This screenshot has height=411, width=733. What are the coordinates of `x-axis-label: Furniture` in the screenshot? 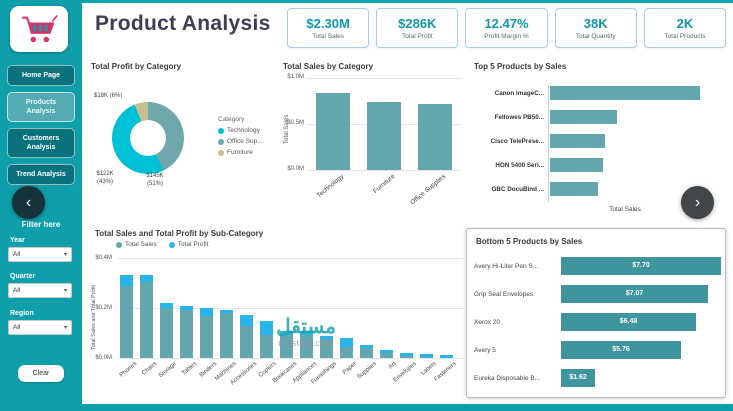 It's located at (384, 184).